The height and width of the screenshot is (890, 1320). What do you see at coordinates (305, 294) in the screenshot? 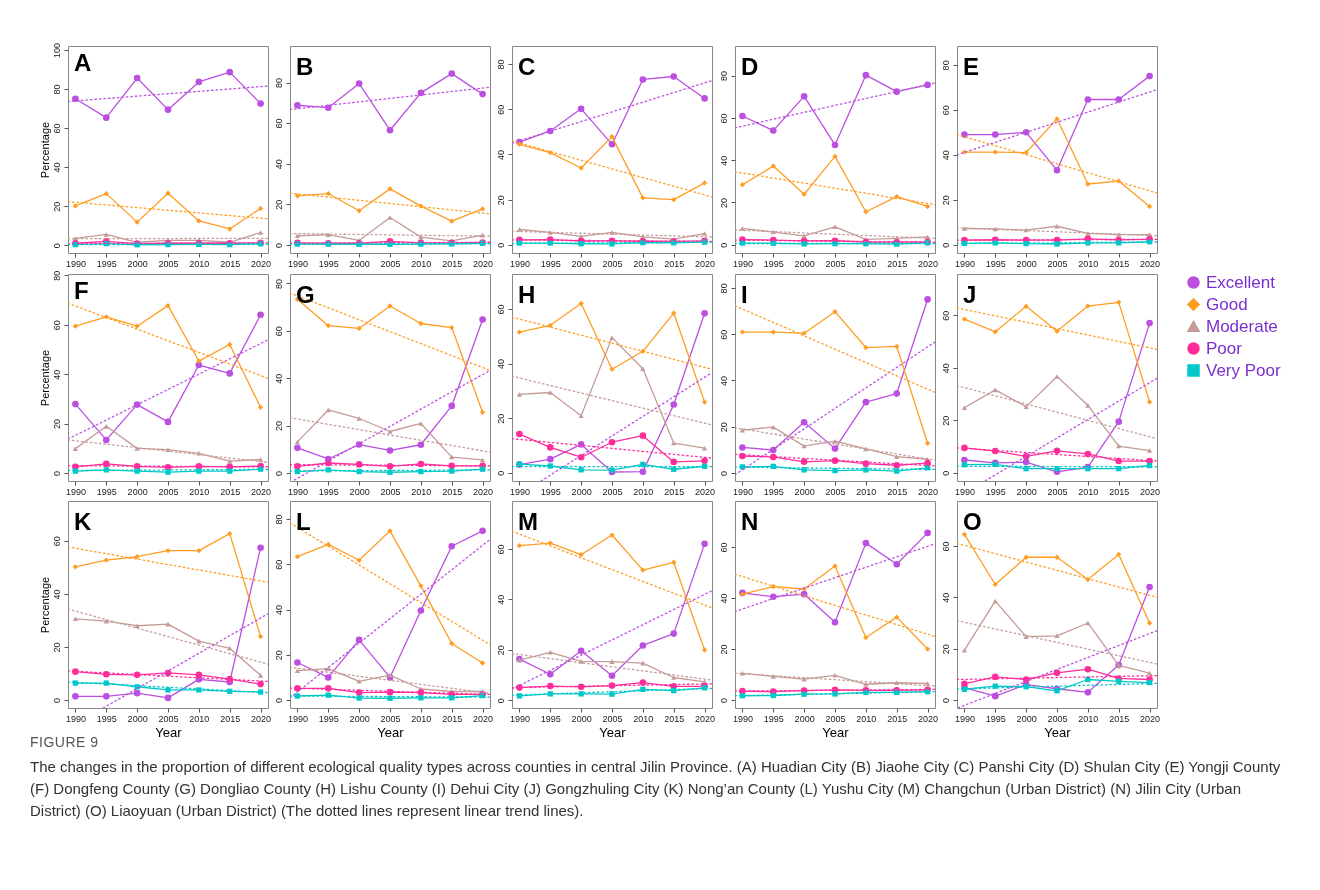
I see `chart-title: G` at bounding box center [305, 294].